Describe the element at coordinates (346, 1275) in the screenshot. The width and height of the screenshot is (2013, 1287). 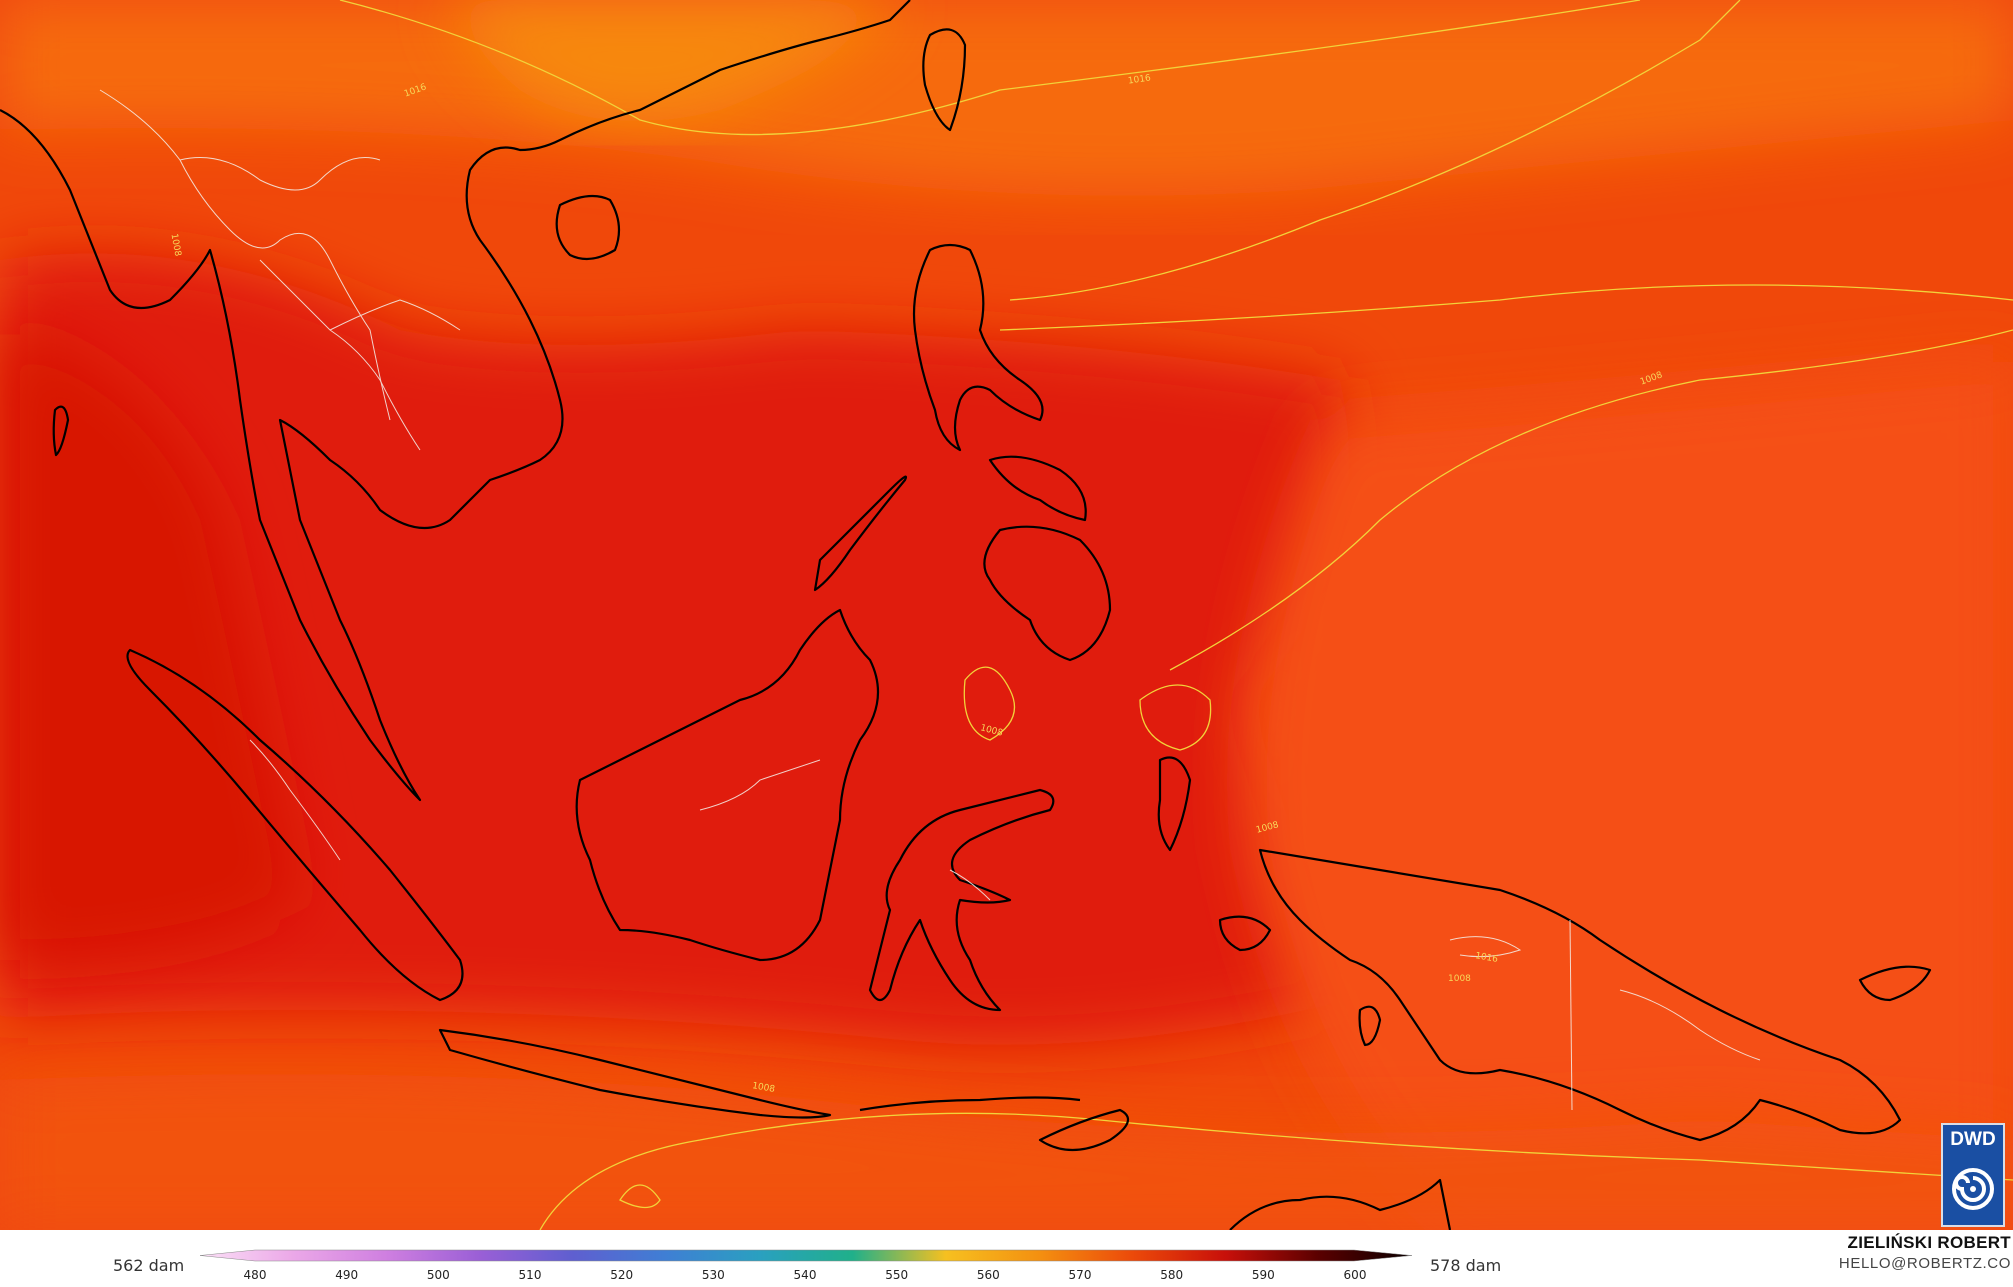
I see `scale-tick-label: 490` at that location.